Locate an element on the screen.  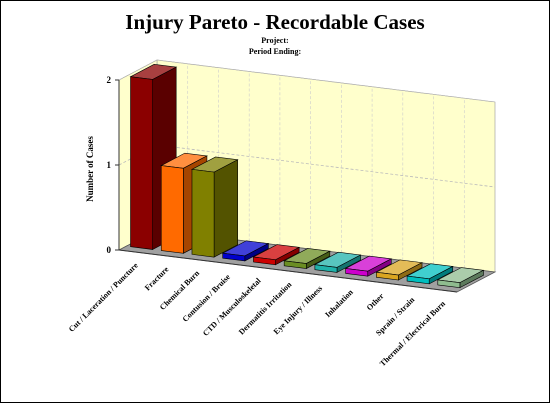
x-tick-label: Other is located at coordinates (375, 301).